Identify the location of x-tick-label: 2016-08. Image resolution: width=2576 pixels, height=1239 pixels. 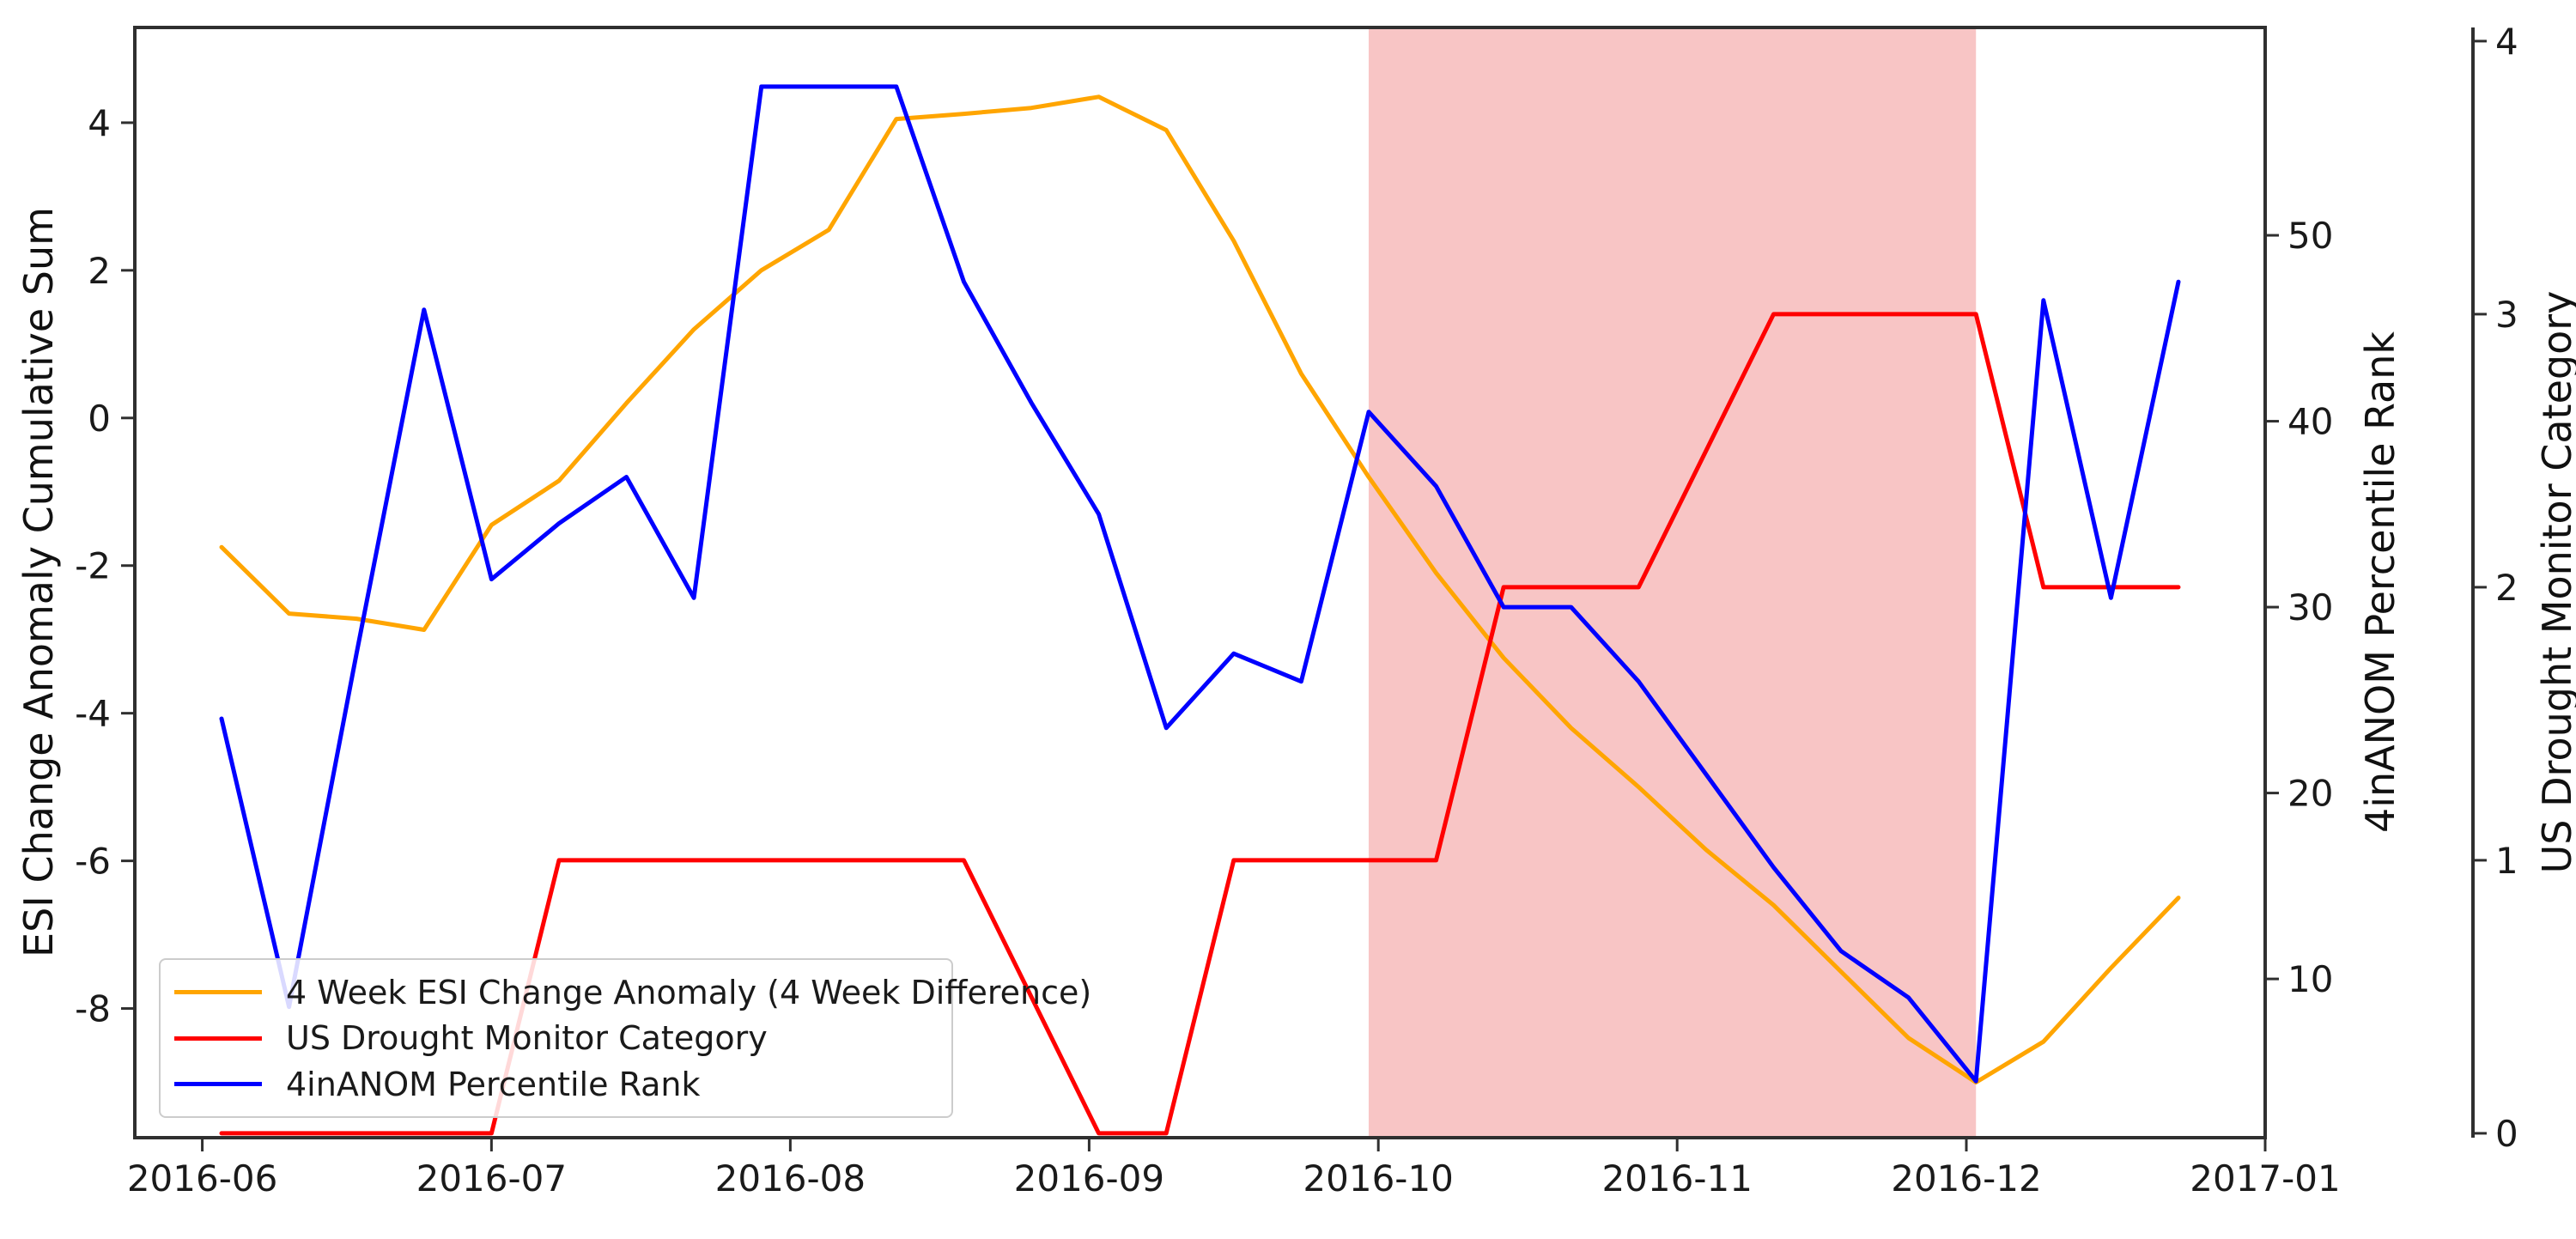
(790, 1178).